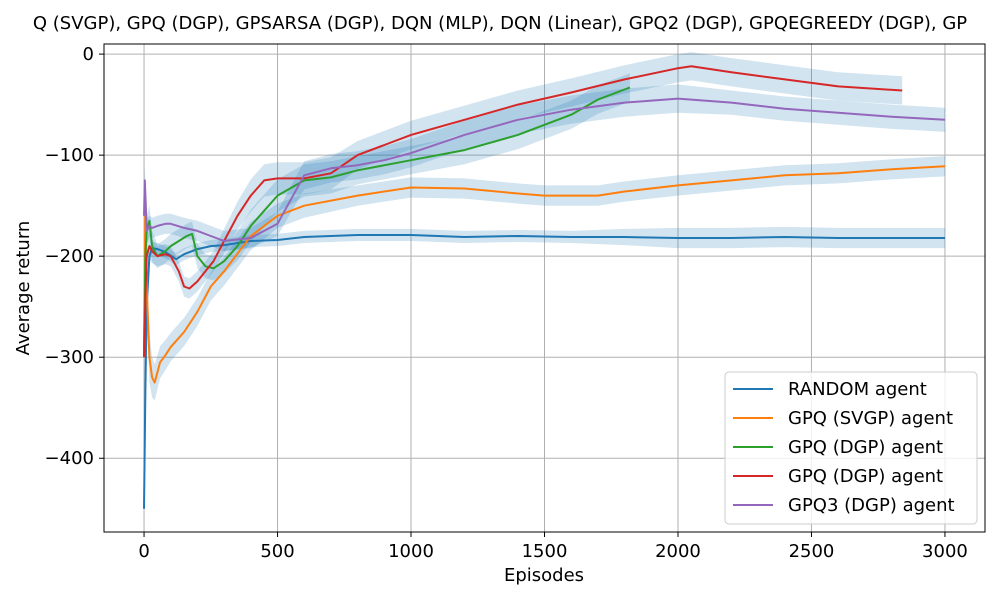  Describe the element at coordinates (69, 458) in the screenshot. I see `y-tick-label: −400` at that location.